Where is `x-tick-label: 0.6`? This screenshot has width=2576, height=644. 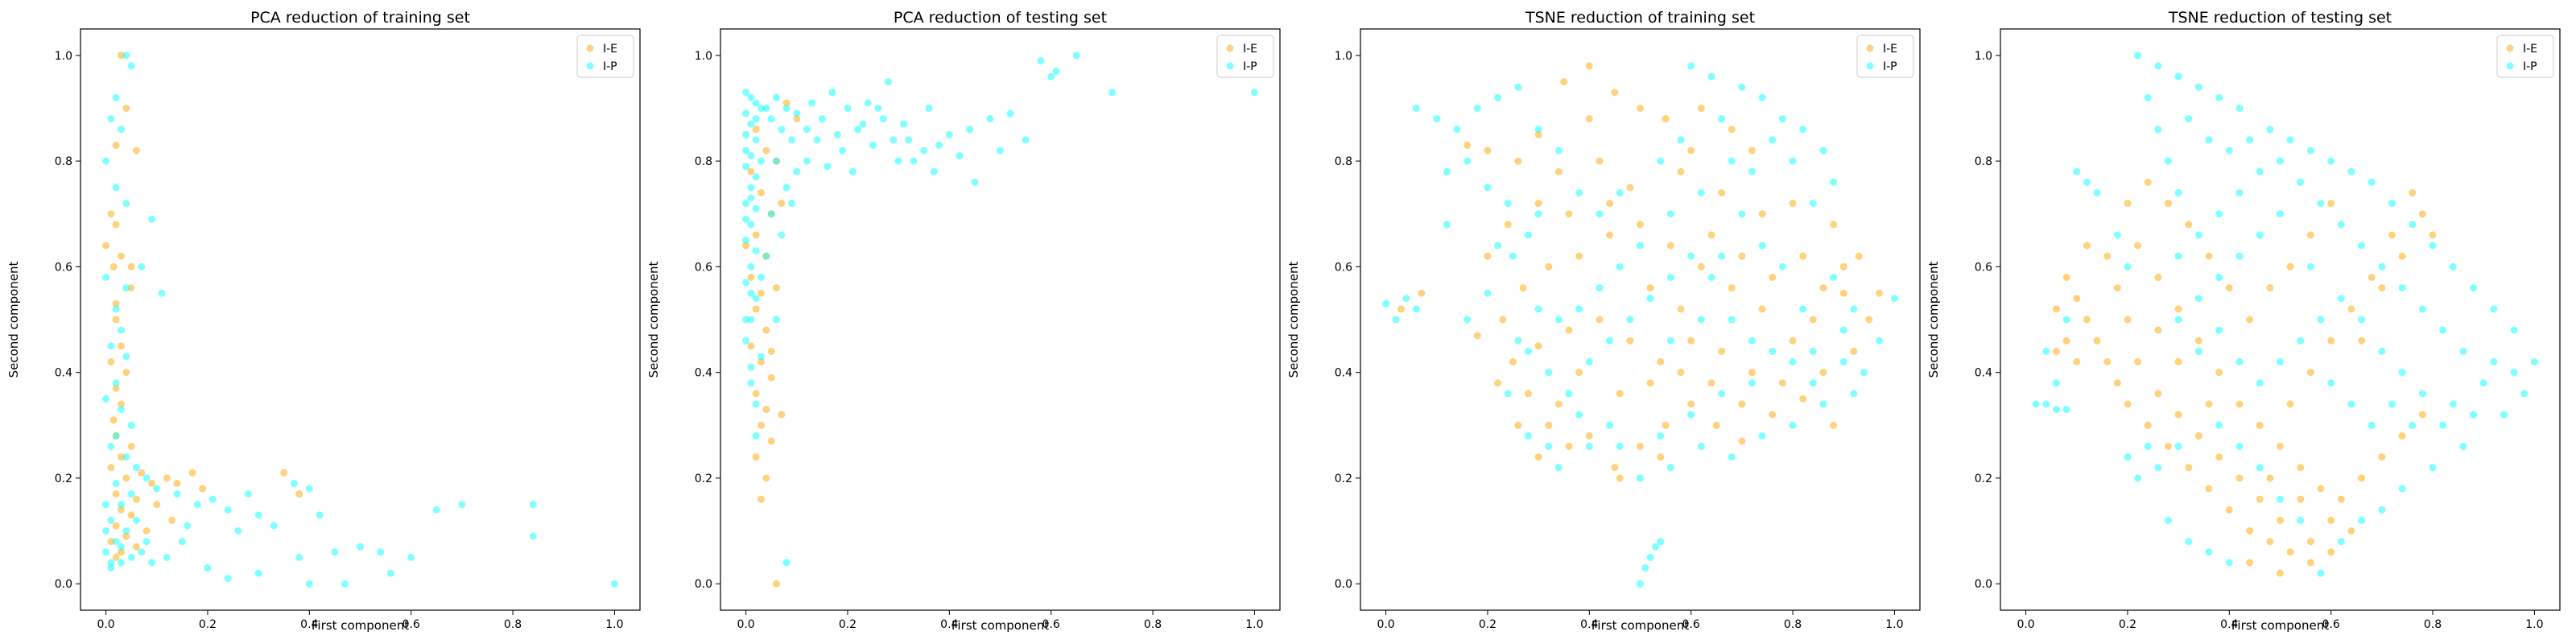
x-tick-label: 0.6 is located at coordinates (2331, 624).